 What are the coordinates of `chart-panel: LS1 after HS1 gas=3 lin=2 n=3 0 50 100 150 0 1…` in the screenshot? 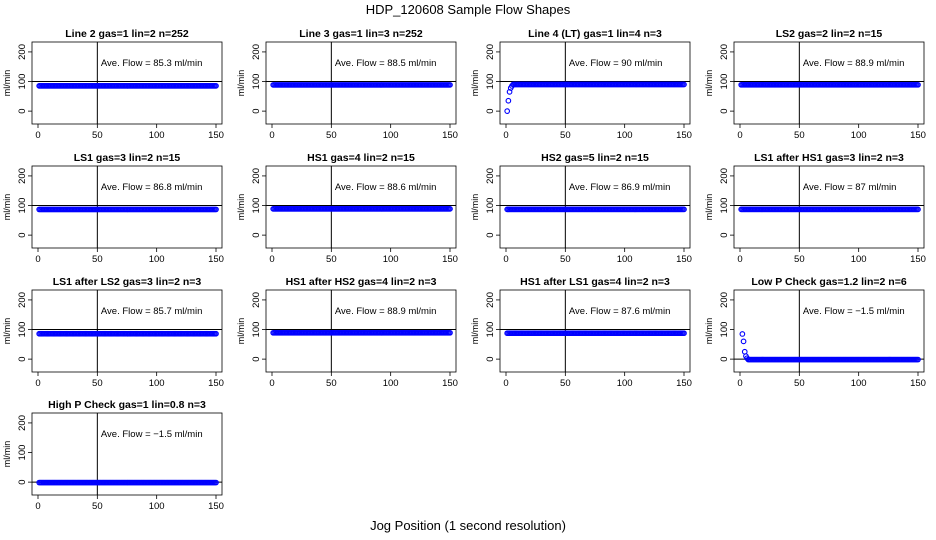 It's located at (815, 208).